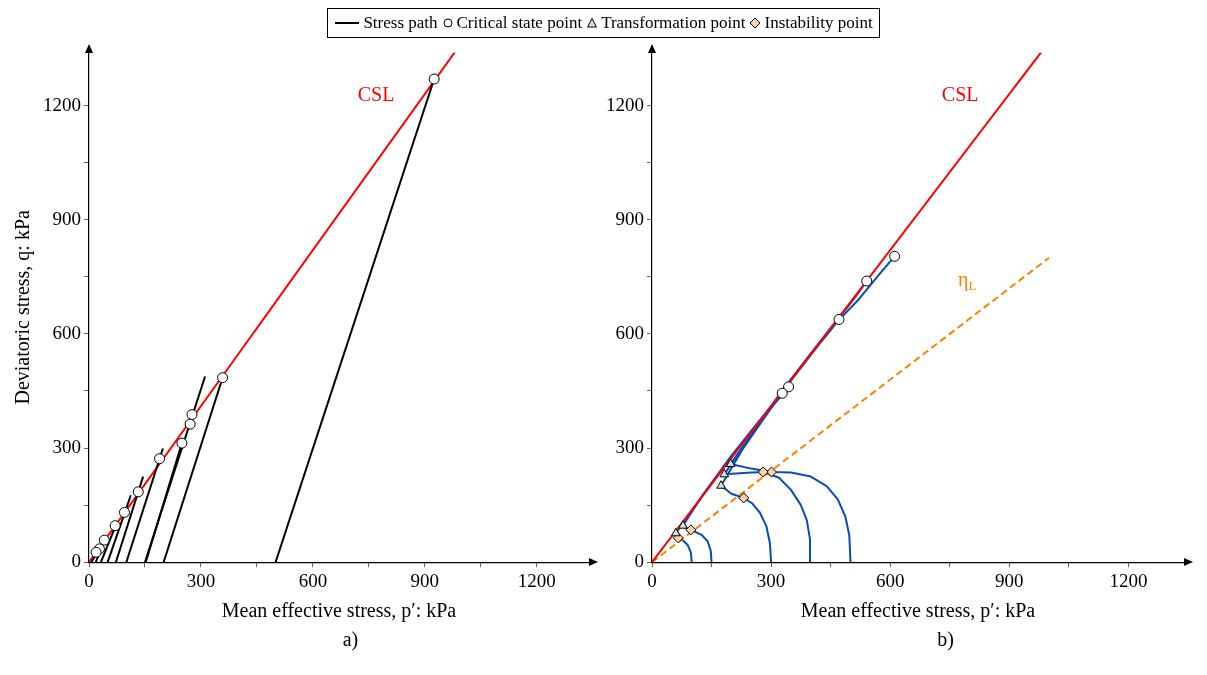  I want to click on y-axis-title: Deviatoric stress, q: kPa, so click(23, 307).